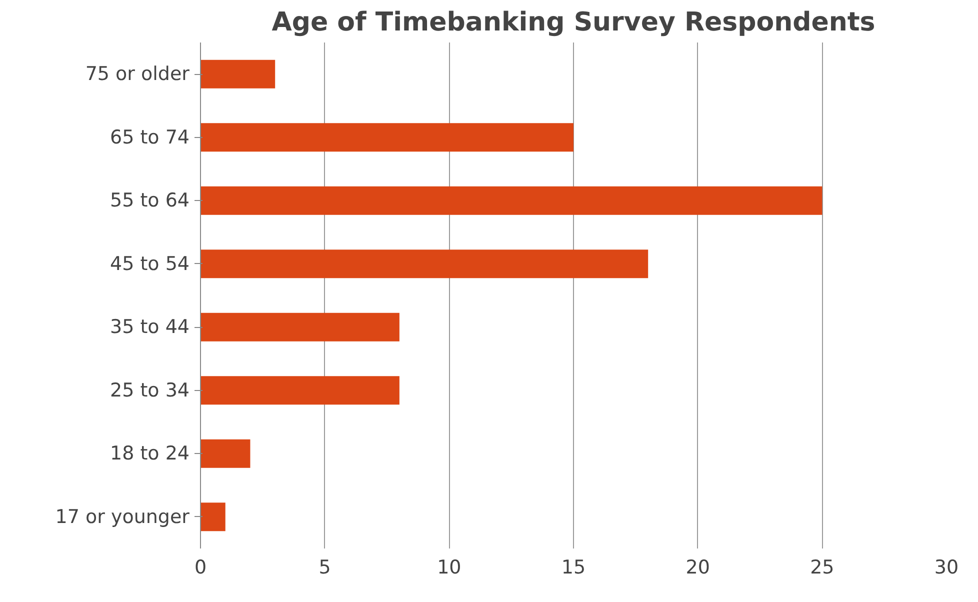 This screenshot has width=978, height=602. Describe the element at coordinates (122, 517) in the screenshot. I see `y-tick-label: 17 or younger` at that location.